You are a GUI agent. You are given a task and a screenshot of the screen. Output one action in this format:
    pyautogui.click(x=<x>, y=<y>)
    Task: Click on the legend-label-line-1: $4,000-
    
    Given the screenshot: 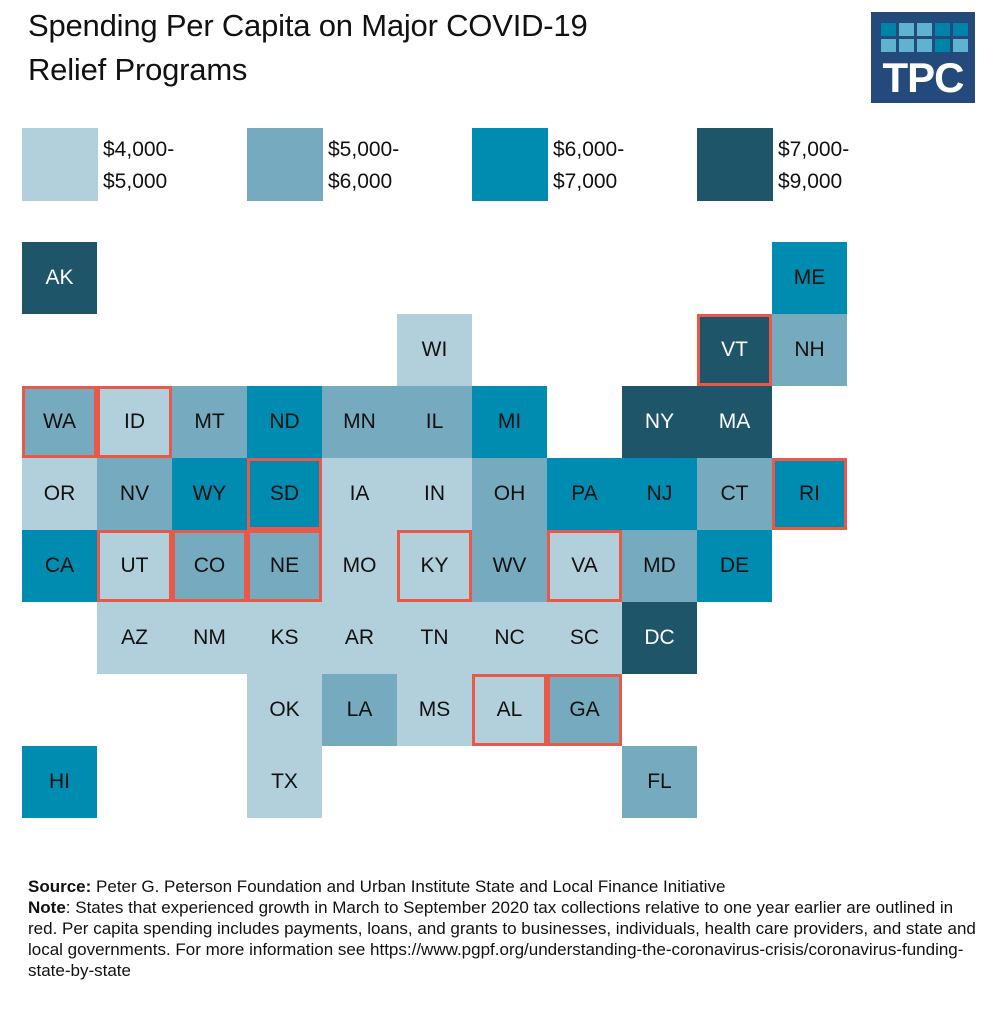 What is the action you would take?
    pyautogui.click(x=139, y=149)
    